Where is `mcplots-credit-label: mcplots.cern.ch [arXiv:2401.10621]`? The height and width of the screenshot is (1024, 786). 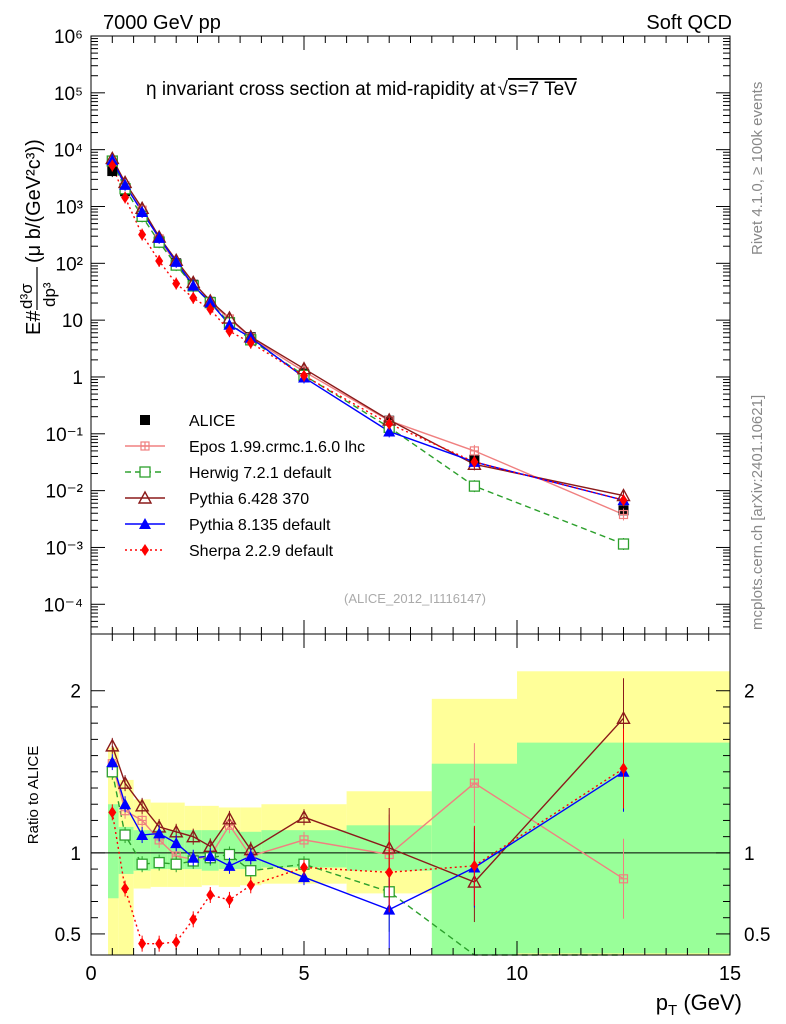
mcplots-credit-label: mcplots.cern.ch [arXiv:2401.10621] is located at coordinates (757, 512).